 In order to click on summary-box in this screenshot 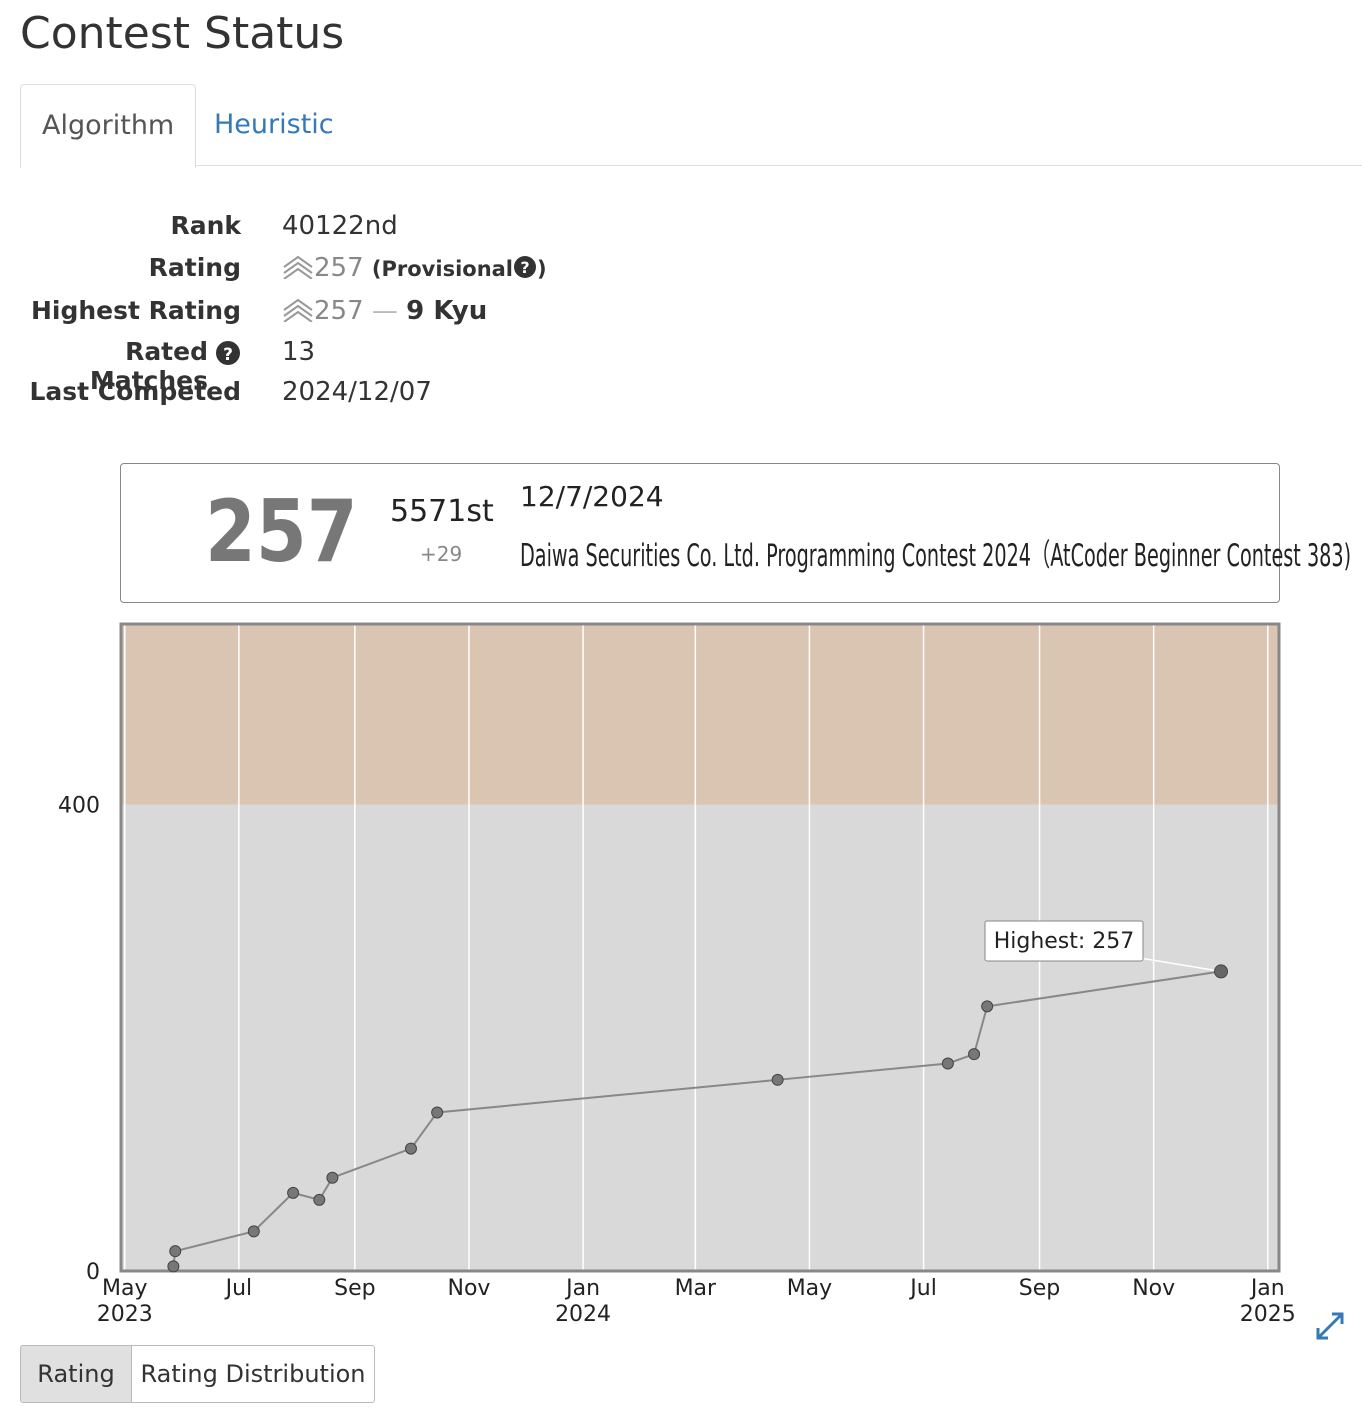, I will do `click(700, 533)`.